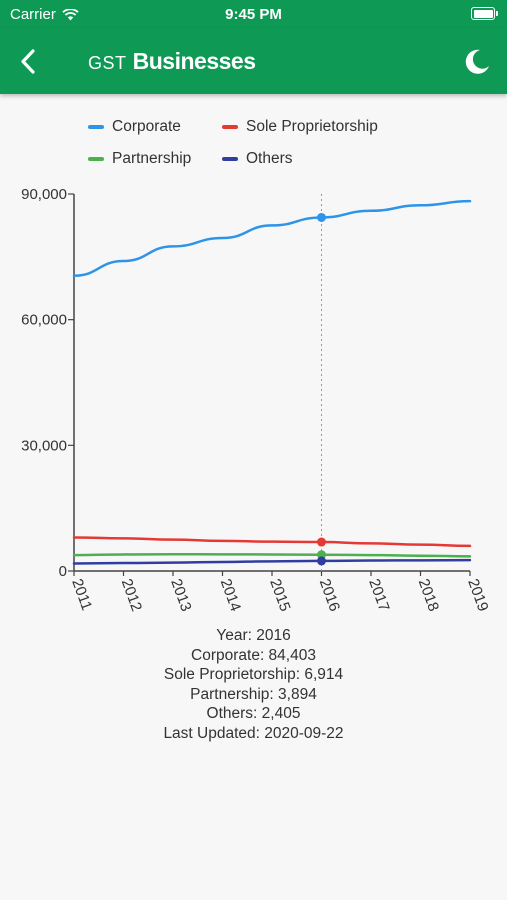 The height and width of the screenshot is (900, 507). What do you see at coordinates (230, 595) in the screenshot?
I see `x-tick-label: 2014` at bounding box center [230, 595].